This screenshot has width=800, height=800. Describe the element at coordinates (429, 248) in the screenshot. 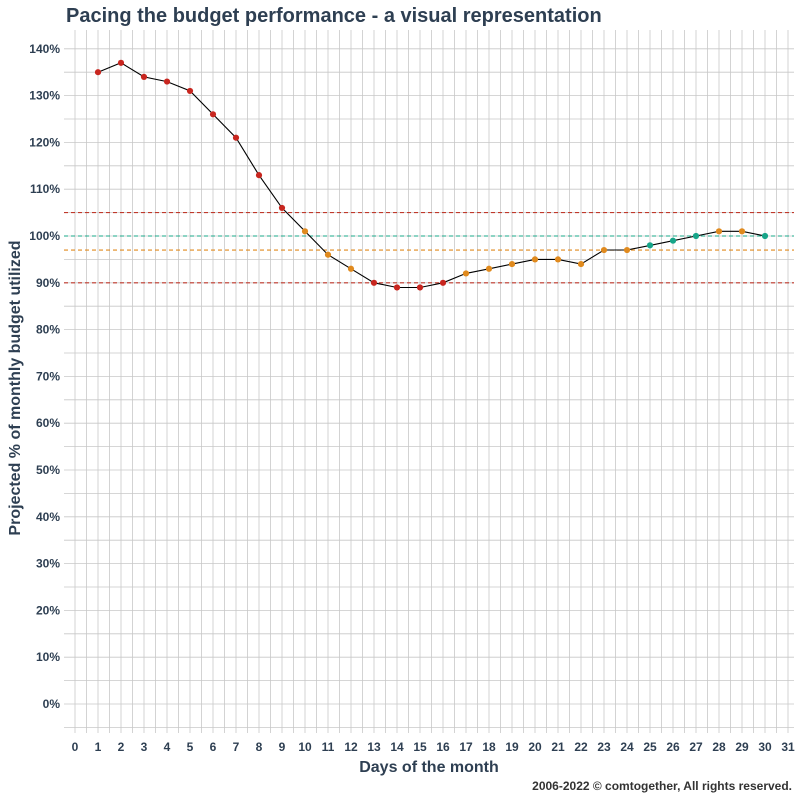

I see `reference-lines` at that location.